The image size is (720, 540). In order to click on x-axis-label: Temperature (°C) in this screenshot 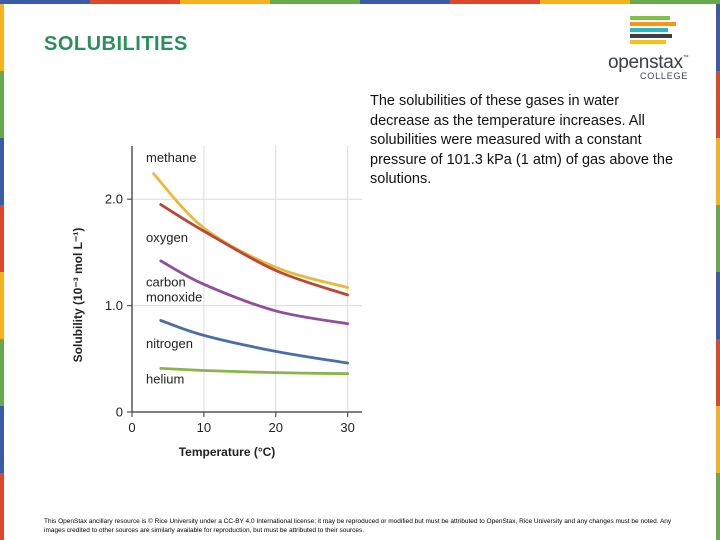, I will do `click(227, 452)`.